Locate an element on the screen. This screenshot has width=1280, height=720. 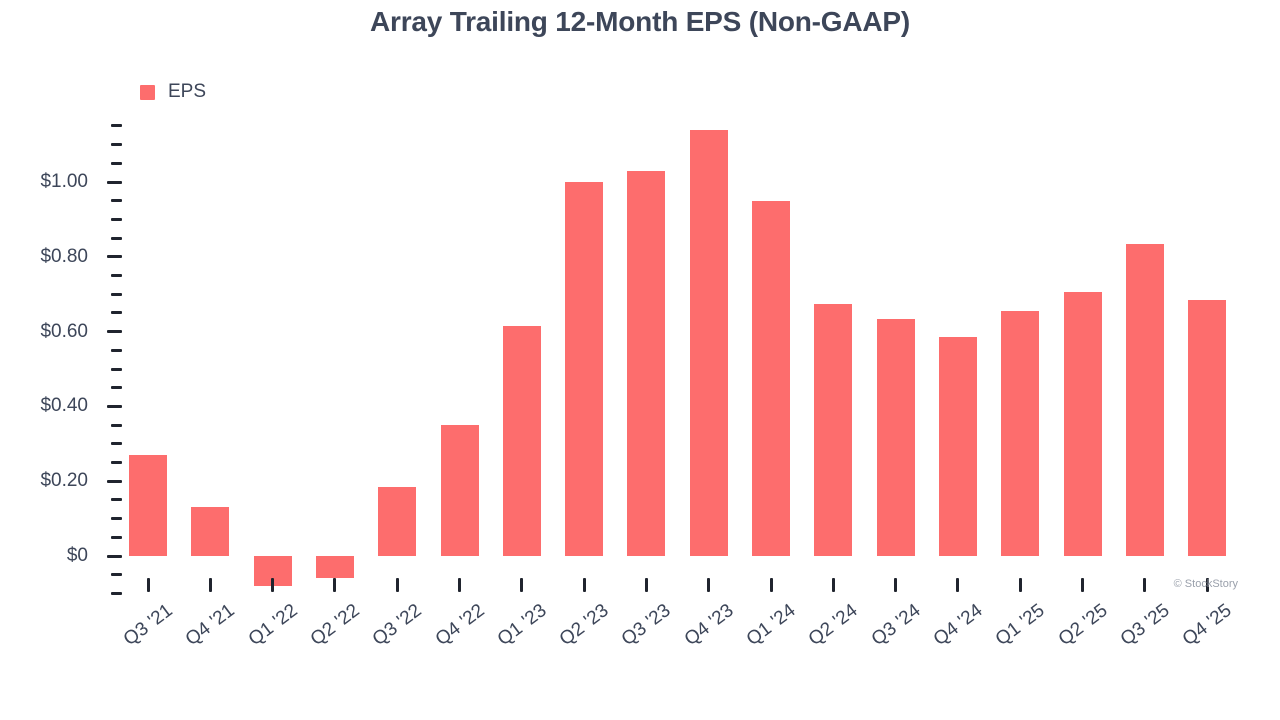
y-axis-label: $0.20 is located at coordinates (64, 481).